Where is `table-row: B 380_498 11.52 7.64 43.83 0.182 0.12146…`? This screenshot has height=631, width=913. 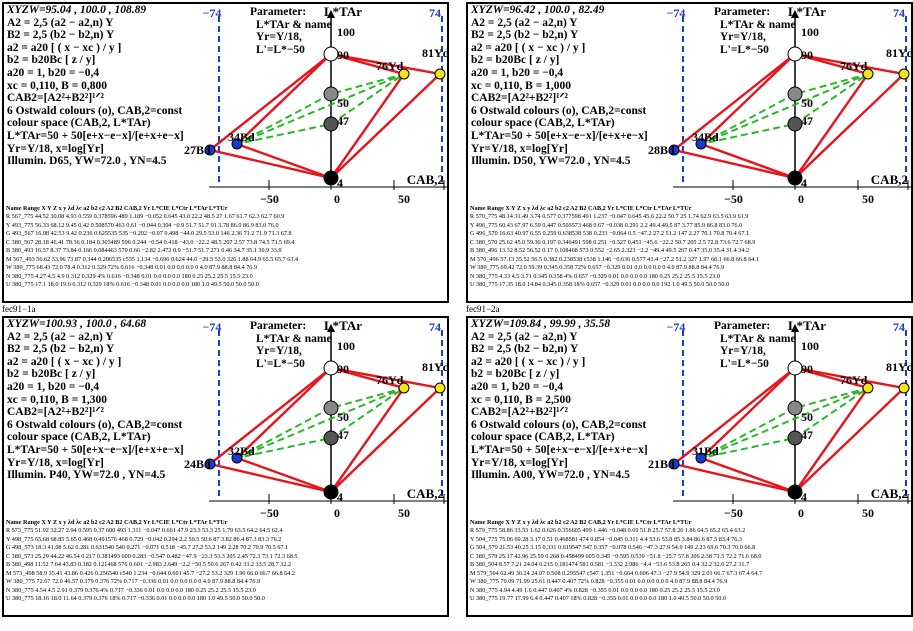 table-row: B 380_498 11.52 7.64 43.83 0.182 0.12146… is located at coordinates (149, 565).